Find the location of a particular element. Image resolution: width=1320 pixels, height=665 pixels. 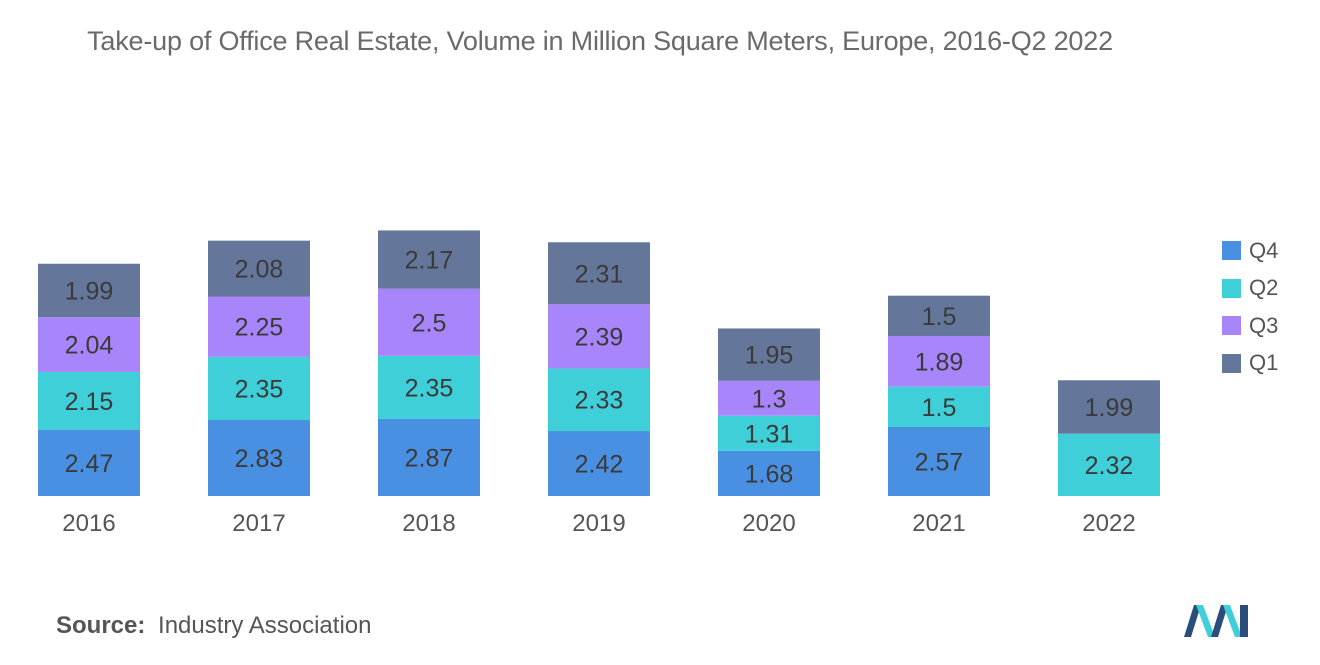

data-label-q1-2017: 2.08 is located at coordinates (259, 270).